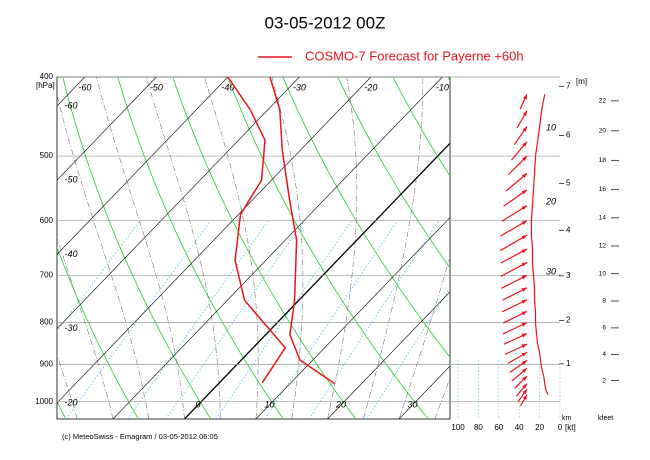  What do you see at coordinates (603, 131) in the screenshot?
I see `kfeet-tick-label: 20` at bounding box center [603, 131].